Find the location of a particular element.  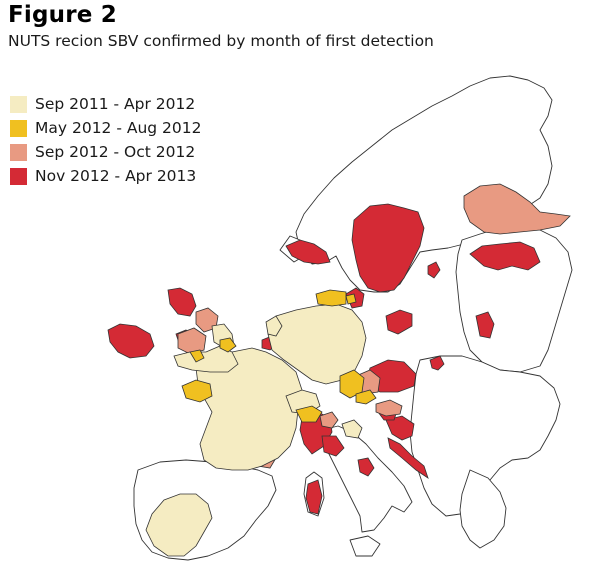

region-italy-lazio is located at coordinates (366, 467).